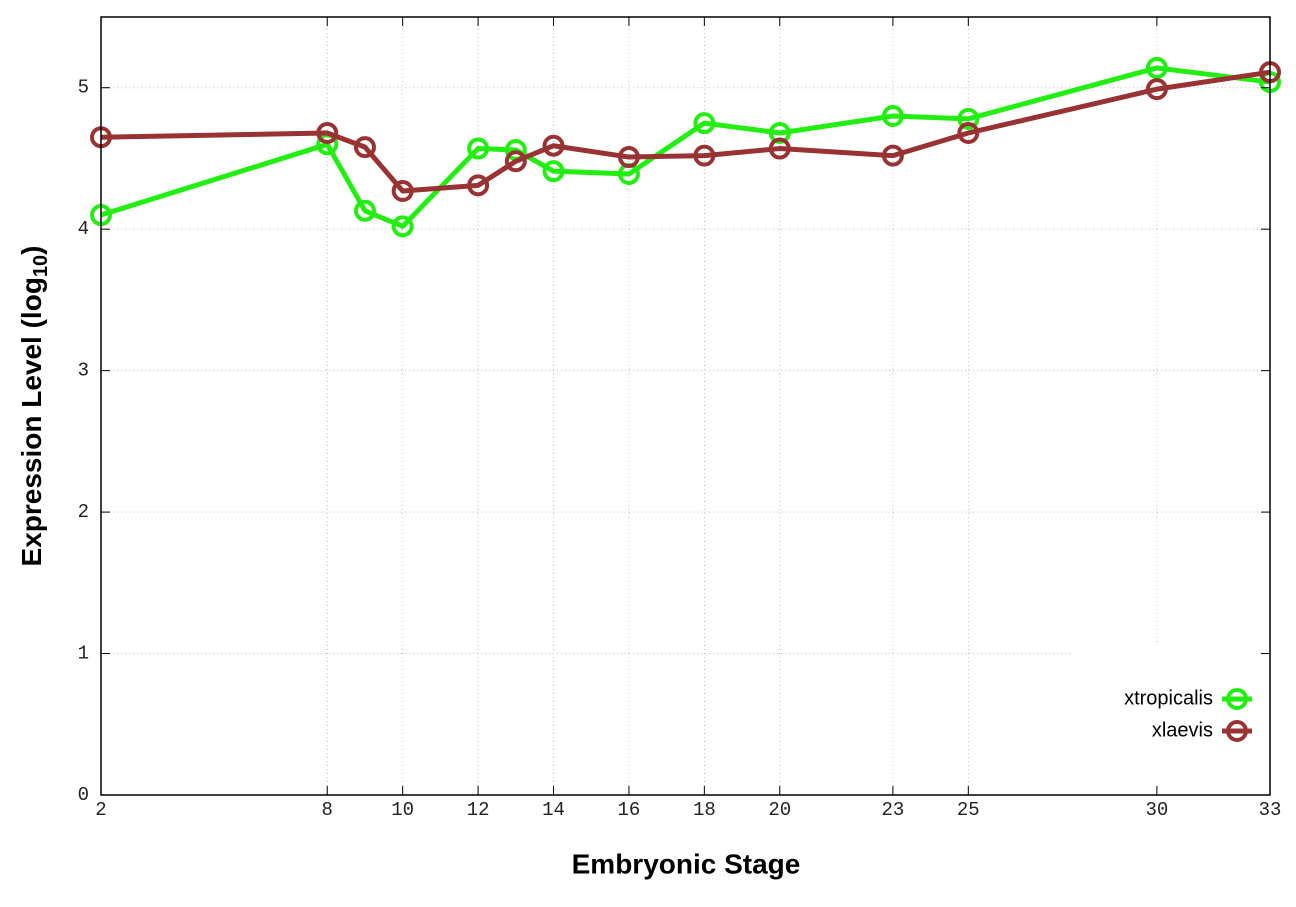 This screenshot has width=1296, height=907. Describe the element at coordinates (779, 810) in the screenshot. I see `x-tick-label: 20` at that location.